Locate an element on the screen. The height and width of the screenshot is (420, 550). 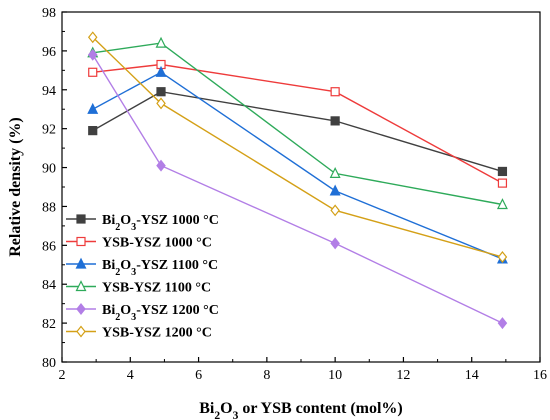
legend-label: YSB-YSZ 1200 °C is located at coordinates (157, 333).